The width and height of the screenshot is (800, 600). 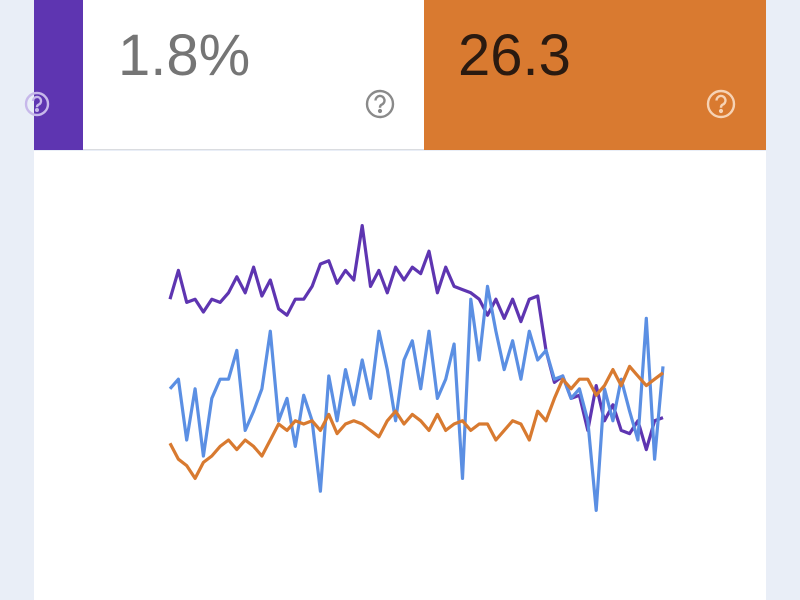 I want to click on metric-value: 26.3, so click(x=514, y=55).